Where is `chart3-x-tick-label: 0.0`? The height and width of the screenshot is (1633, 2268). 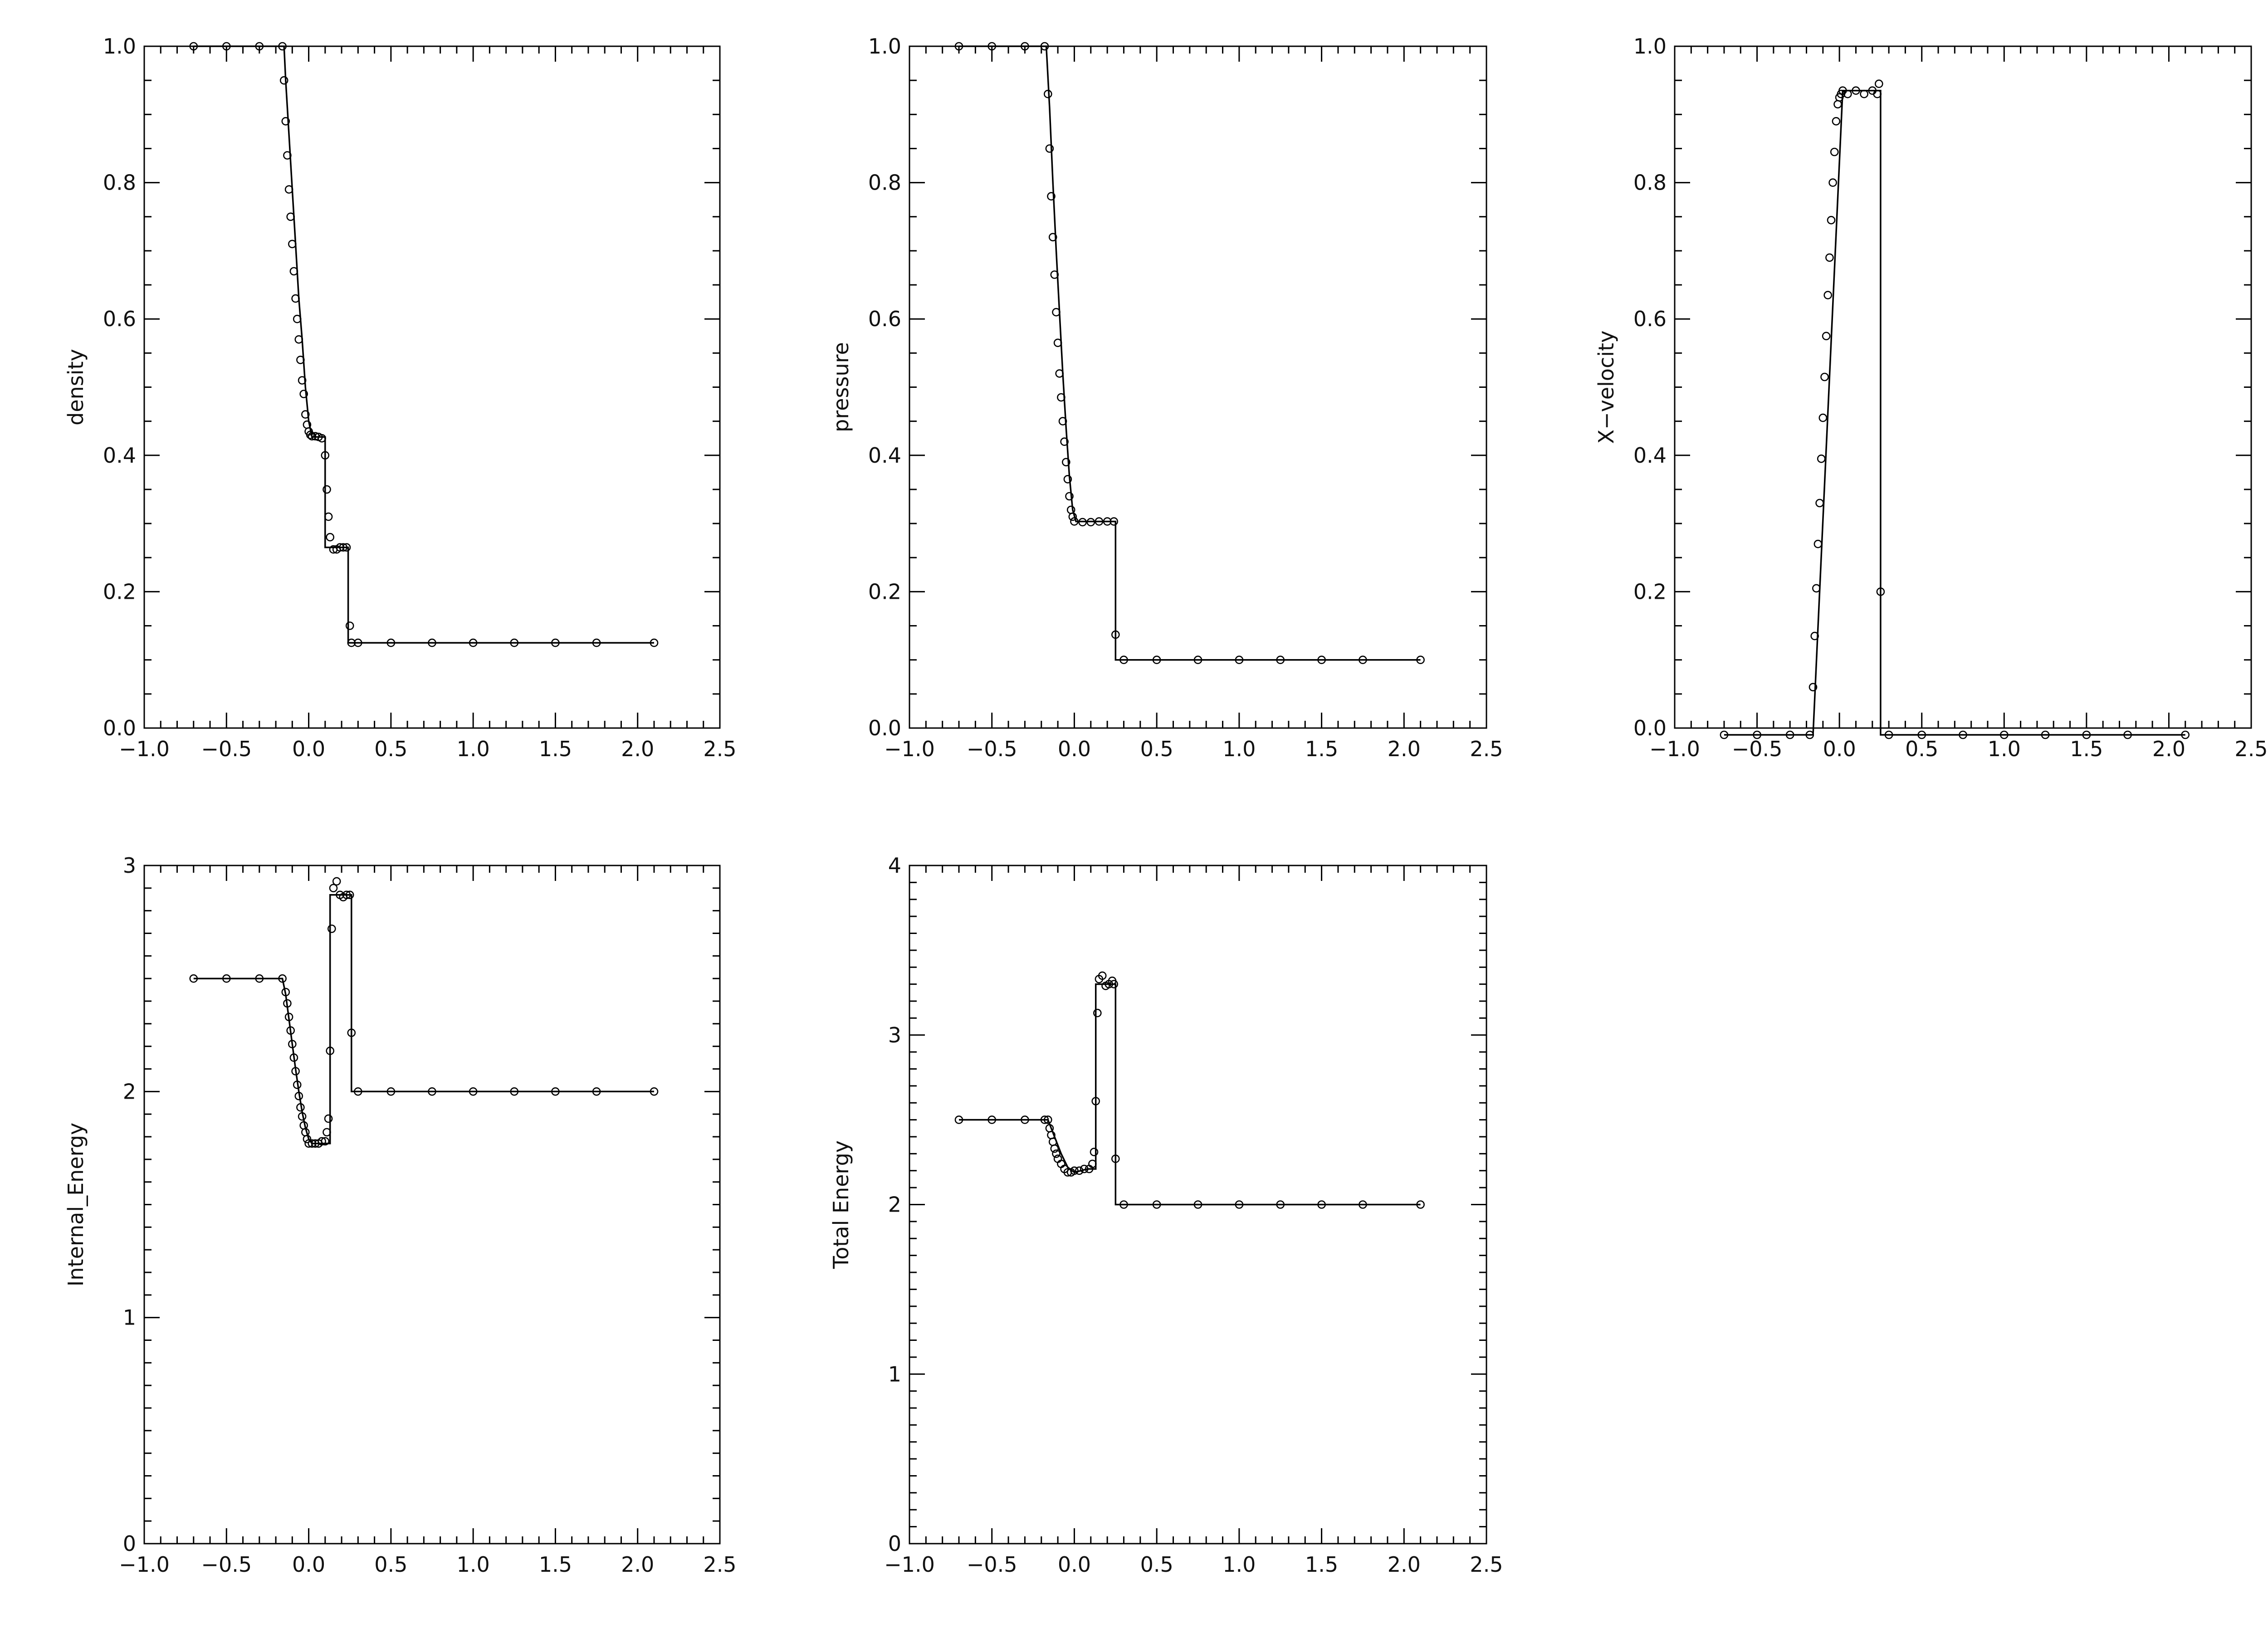 chart3-x-tick-label: 0.0 is located at coordinates (309, 1564).